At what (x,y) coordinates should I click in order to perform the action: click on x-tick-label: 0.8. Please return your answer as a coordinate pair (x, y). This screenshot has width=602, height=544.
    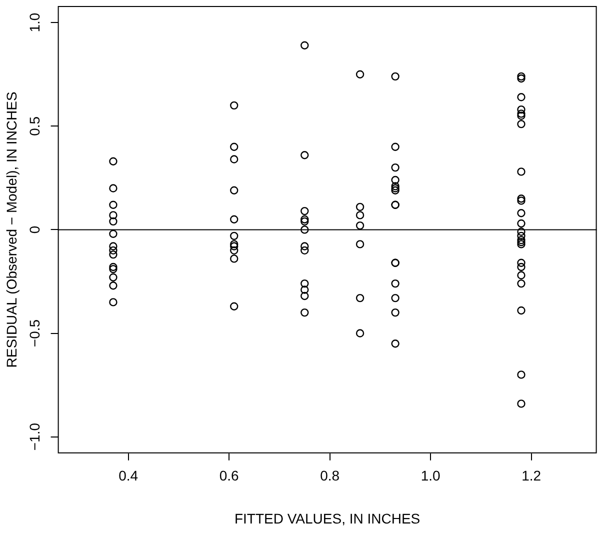
    Looking at the image, I should click on (330, 476).